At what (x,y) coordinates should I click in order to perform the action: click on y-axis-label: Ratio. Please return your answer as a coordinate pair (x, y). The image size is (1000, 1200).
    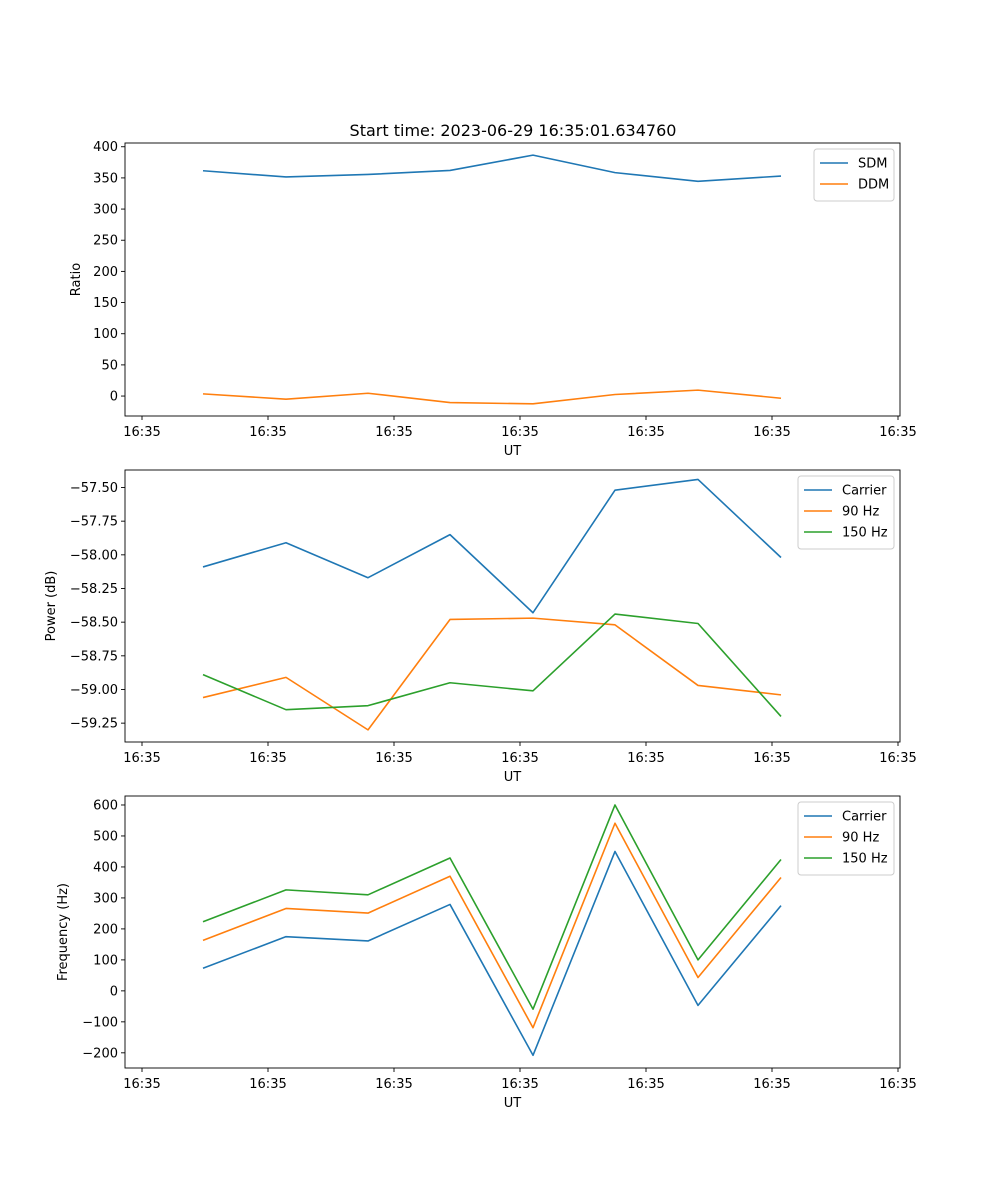
    Looking at the image, I should click on (76, 279).